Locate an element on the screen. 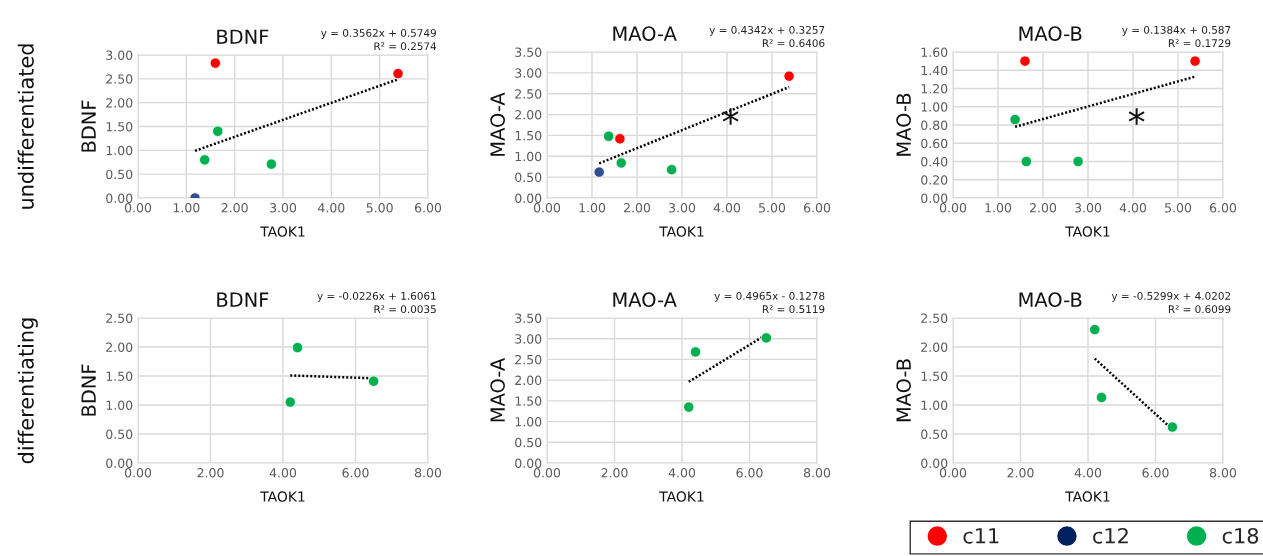  y-tick-label: 0.40 is located at coordinates (934, 161).